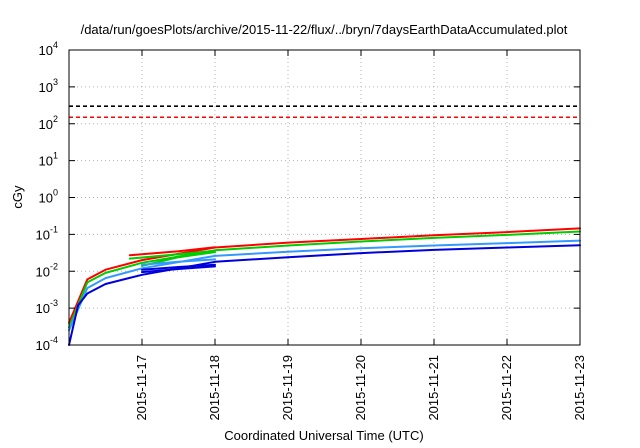 The height and width of the screenshot is (448, 640). I want to click on x-tick-label: 2015-11-19, so click(287, 388).